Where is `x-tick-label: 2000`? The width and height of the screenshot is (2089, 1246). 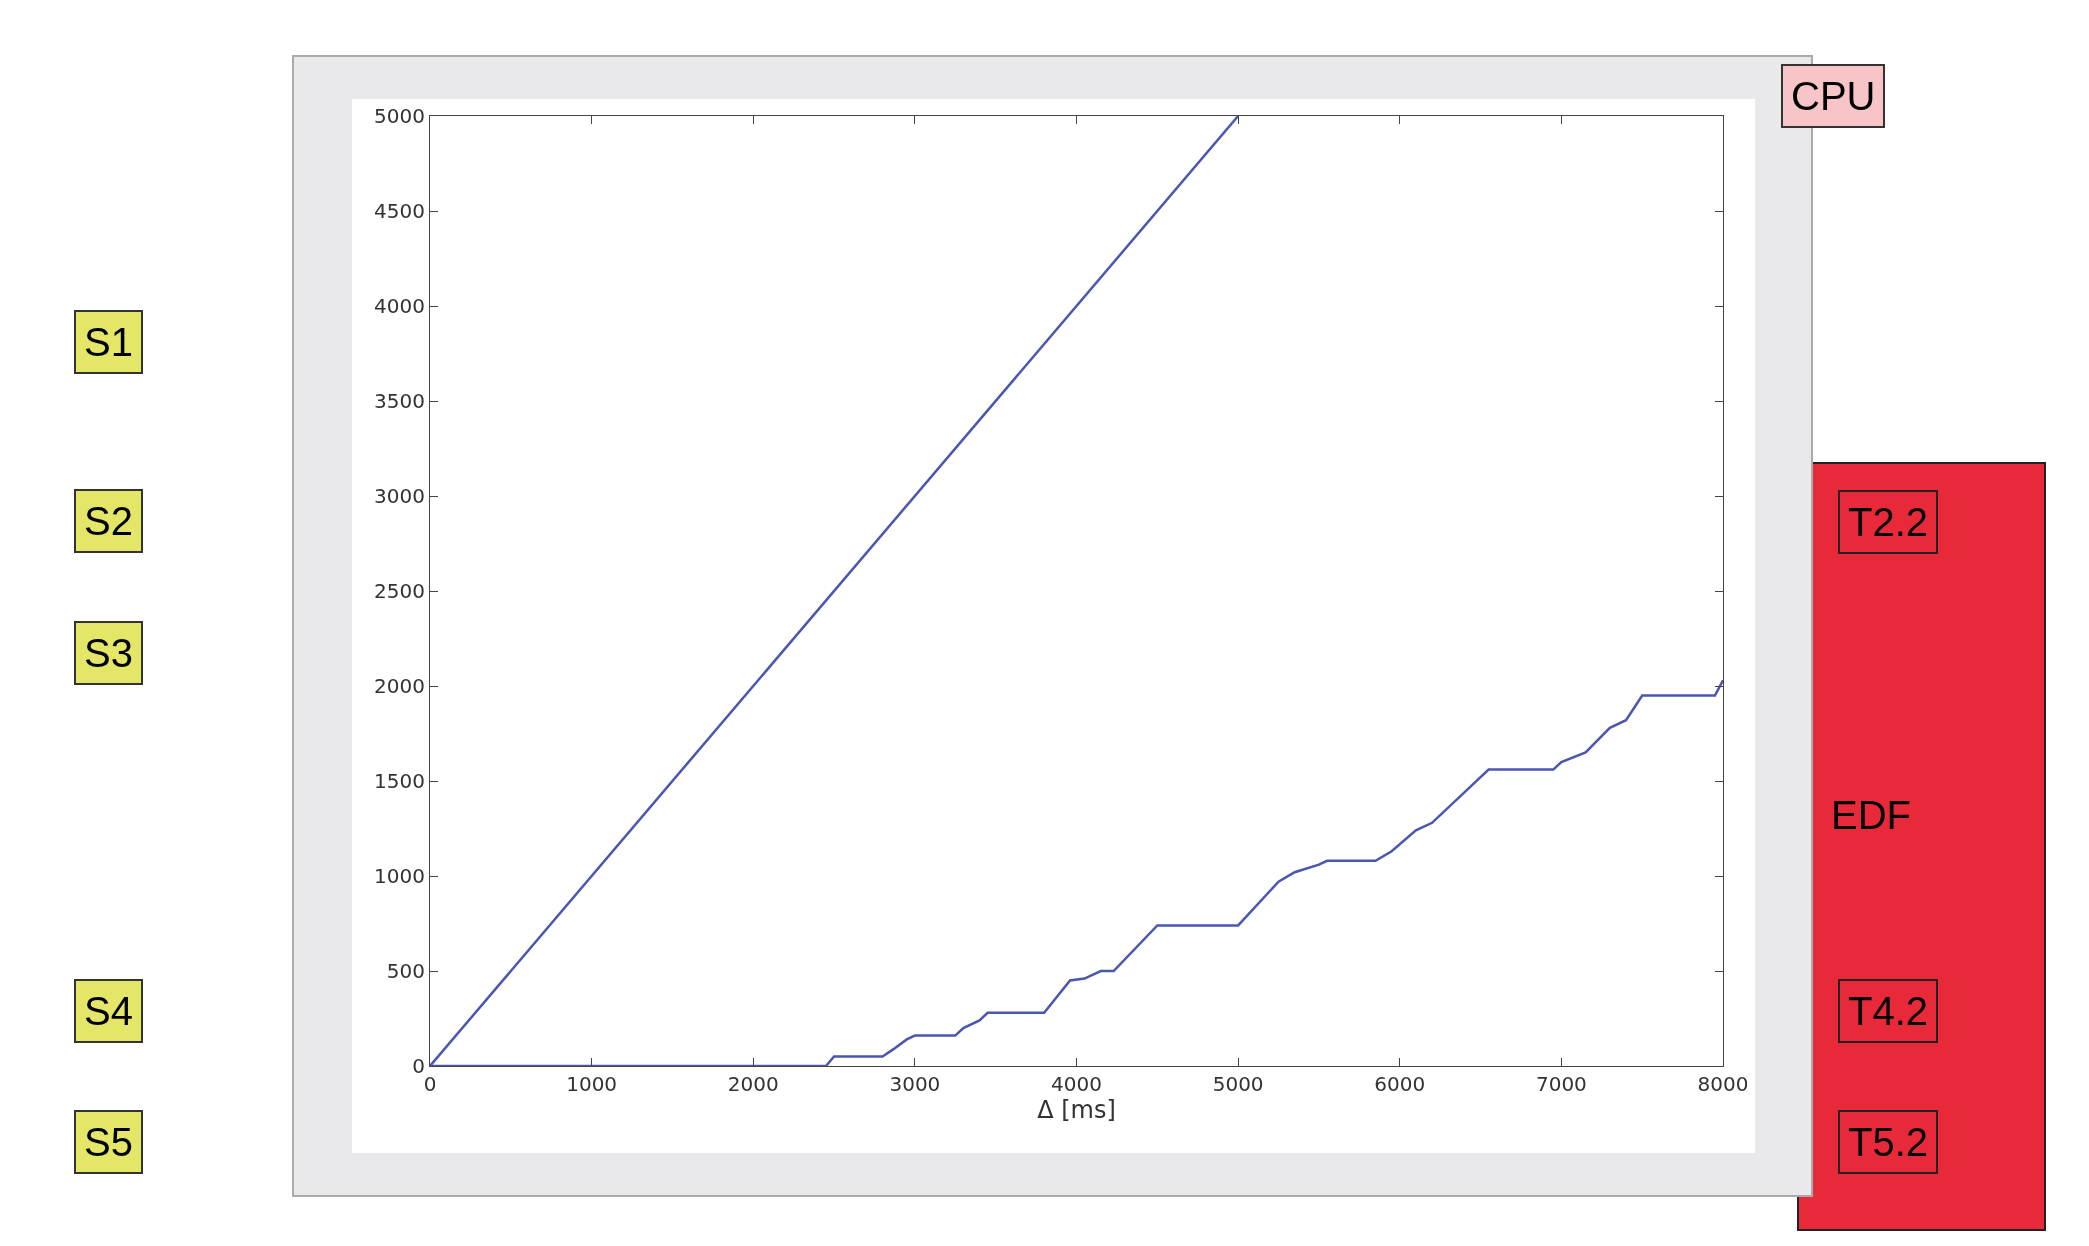
x-tick-label: 2000 is located at coordinates (753, 1084).